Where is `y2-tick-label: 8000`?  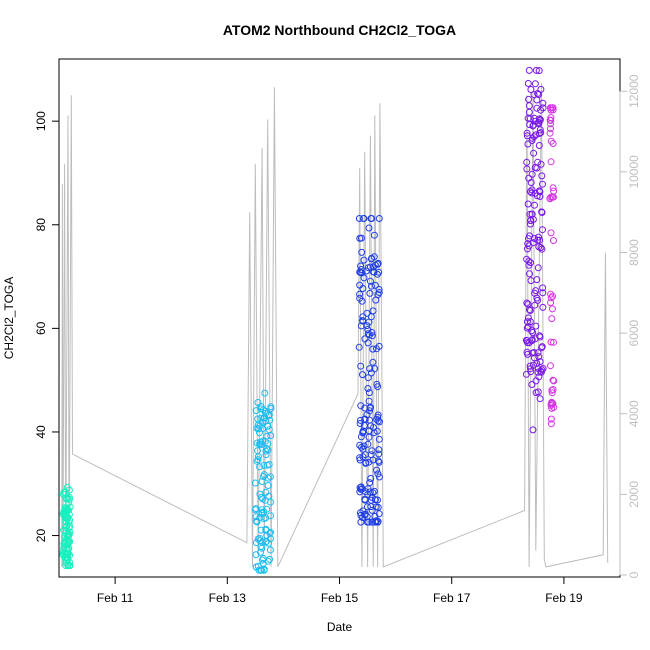 y2-tick-label: 8000 is located at coordinates (634, 252).